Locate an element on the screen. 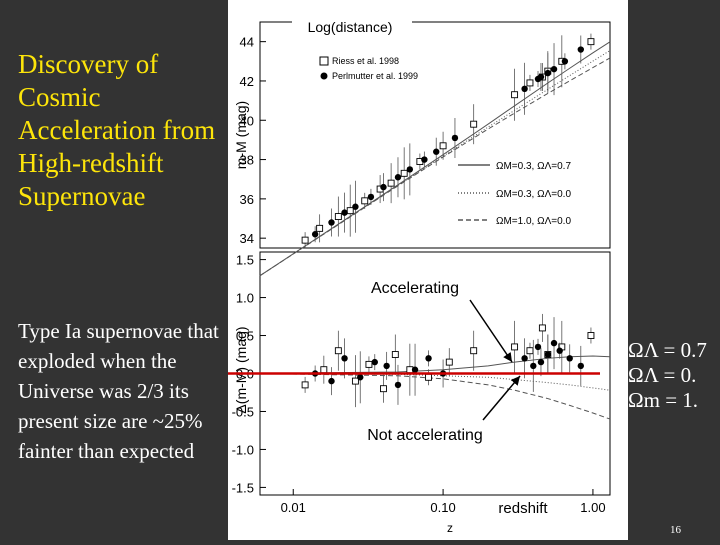  bottom-xtick-label: 0.10 is located at coordinates (442, 507).